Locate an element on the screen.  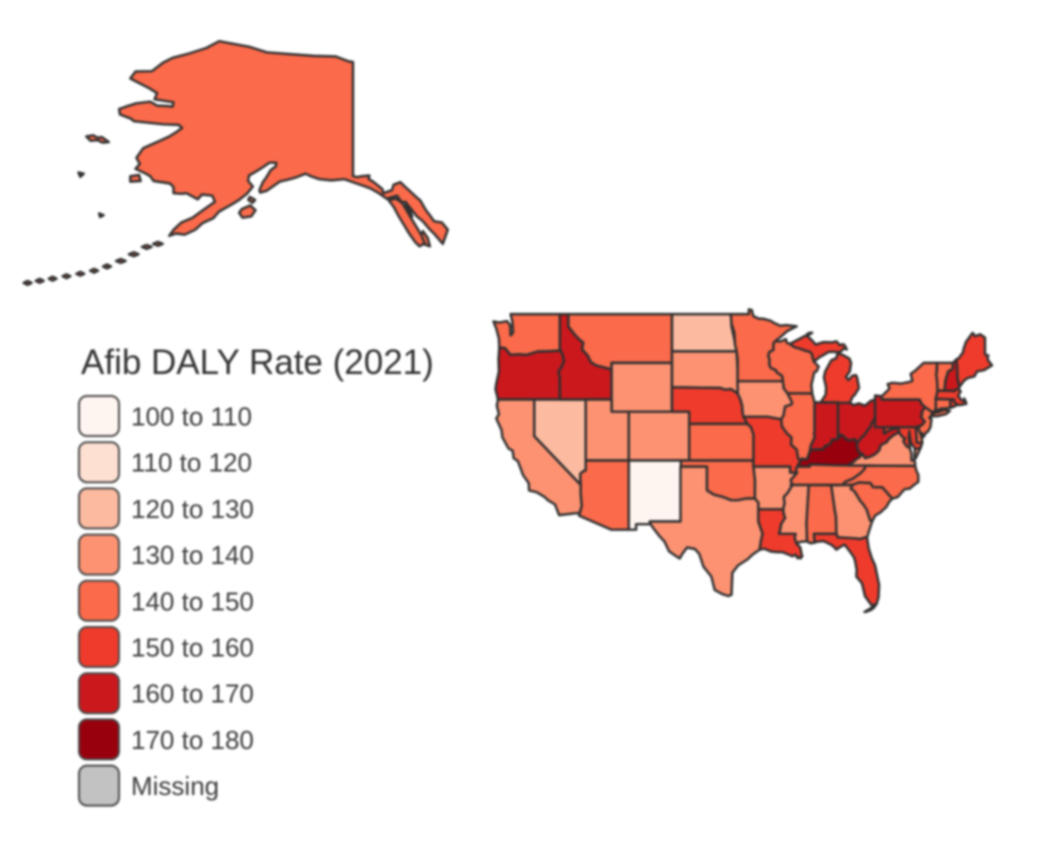
svg-text: 100 to 110 is located at coordinates (191, 417).